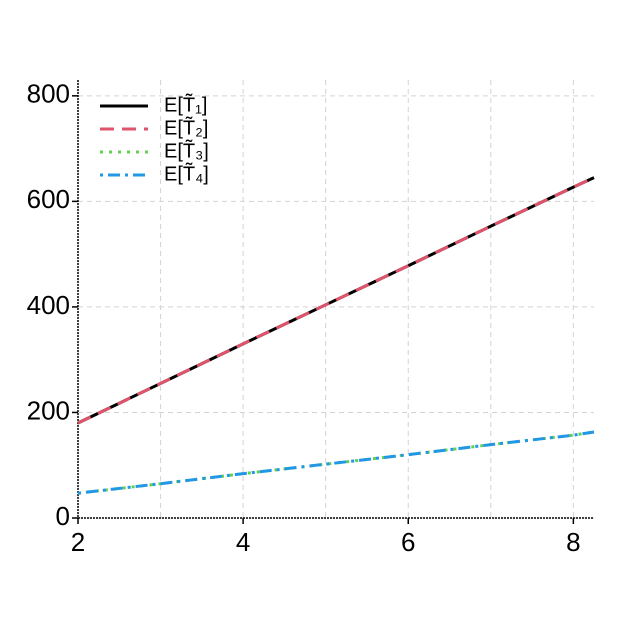 Image resolution: width=634 pixels, height=638 pixels. Describe the element at coordinates (573, 542) in the screenshot. I see `x-tick-label: 8` at that location.